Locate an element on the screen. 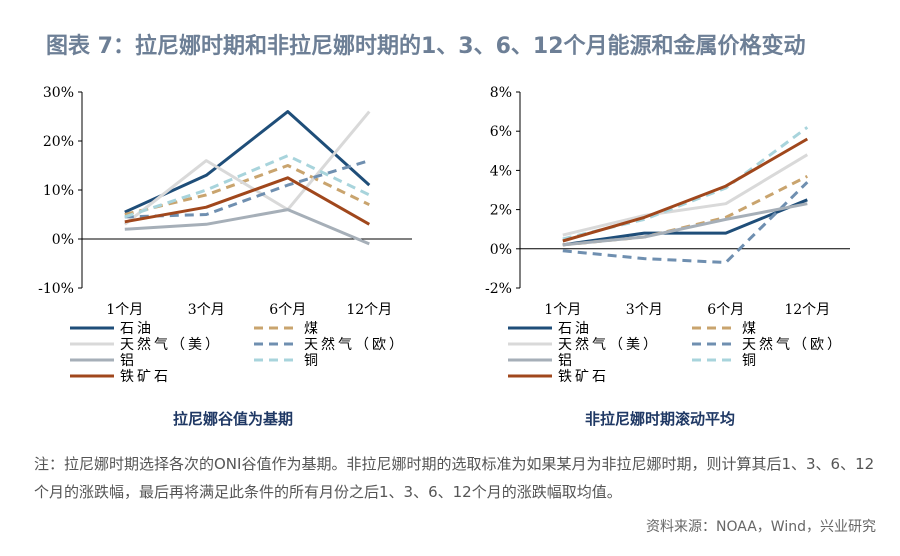 The width and height of the screenshot is (900, 556). y-tick-label: 10% is located at coordinates (58, 191).